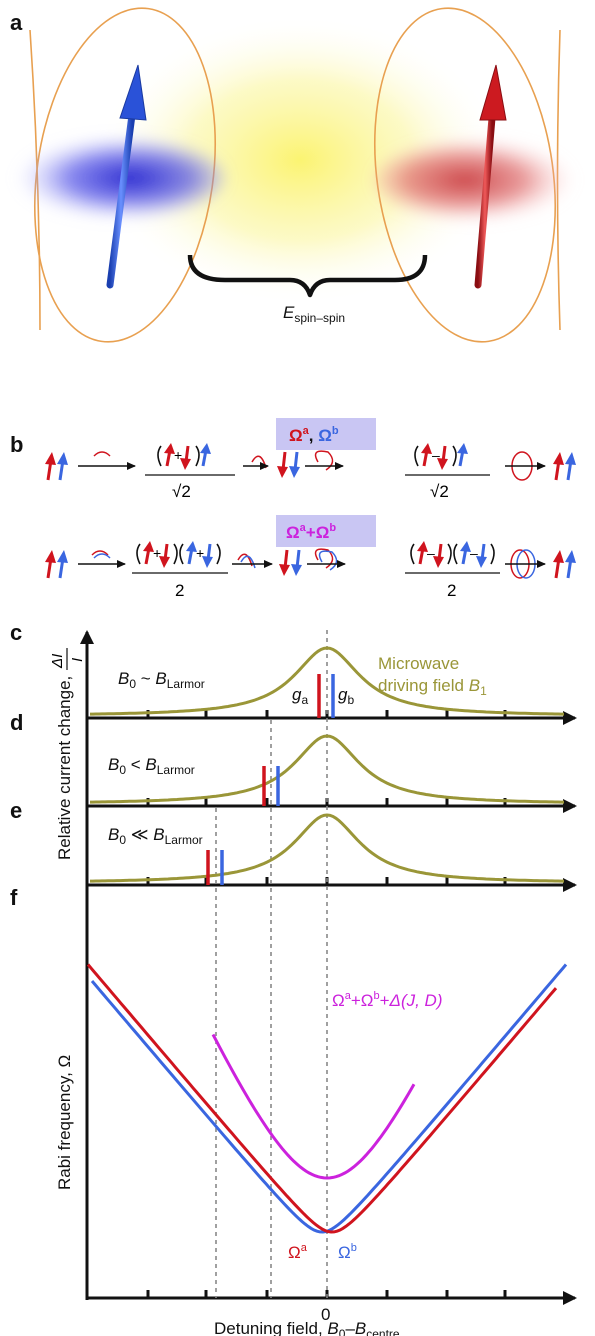 The height and width of the screenshot is (1336, 595). What do you see at coordinates (16, 810) in the screenshot?
I see `panel-e-label: e` at bounding box center [16, 810].